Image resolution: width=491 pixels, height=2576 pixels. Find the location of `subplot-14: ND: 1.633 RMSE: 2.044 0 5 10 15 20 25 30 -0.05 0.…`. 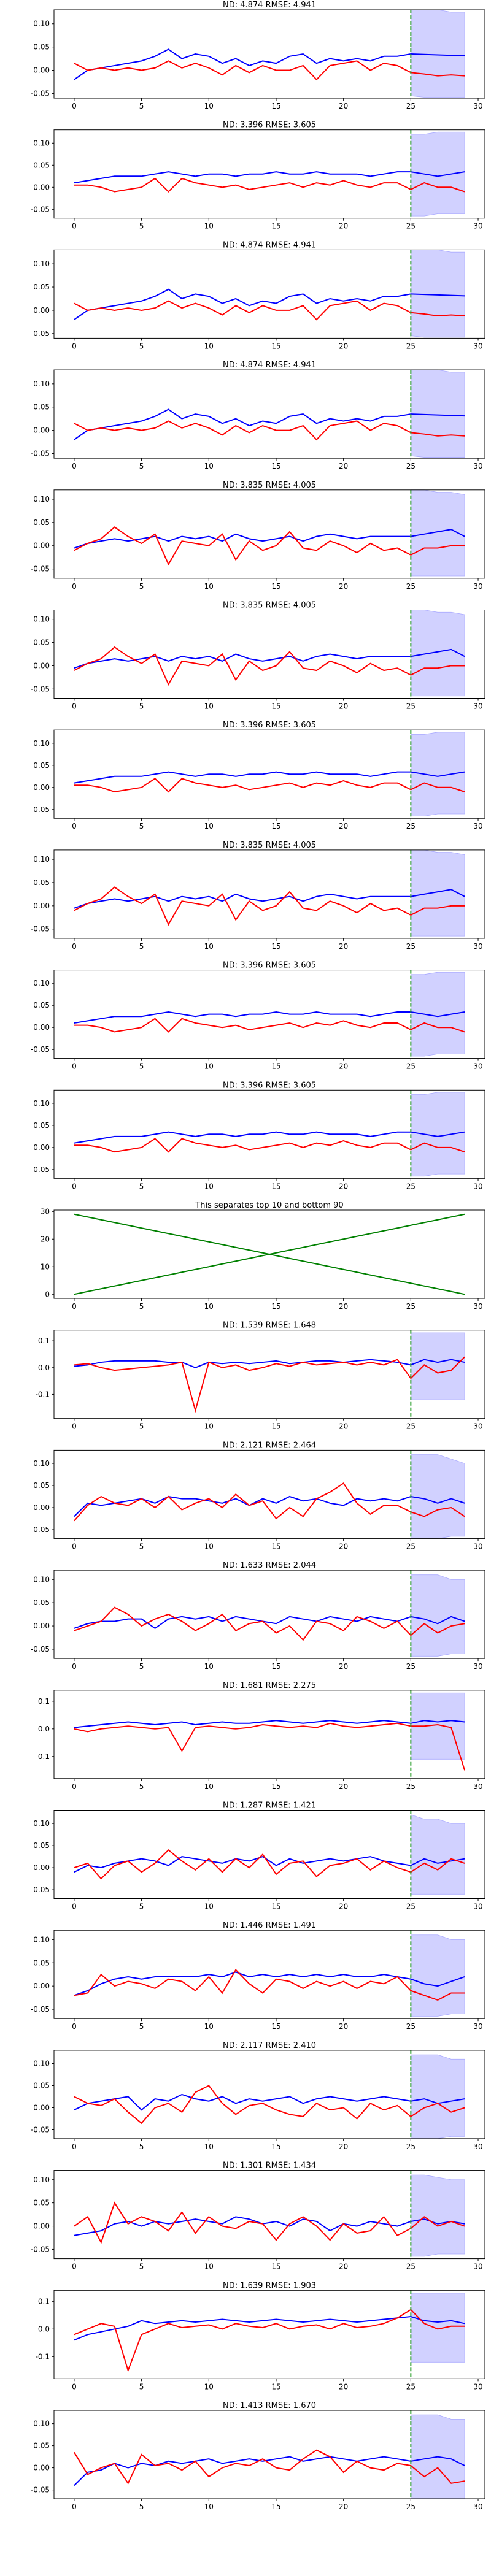

subplot-14: ND: 1.633 RMSE: 2.044 0 5 10 15 20 25 30 -0.05 0.… is located at coordinates (258, 1616).